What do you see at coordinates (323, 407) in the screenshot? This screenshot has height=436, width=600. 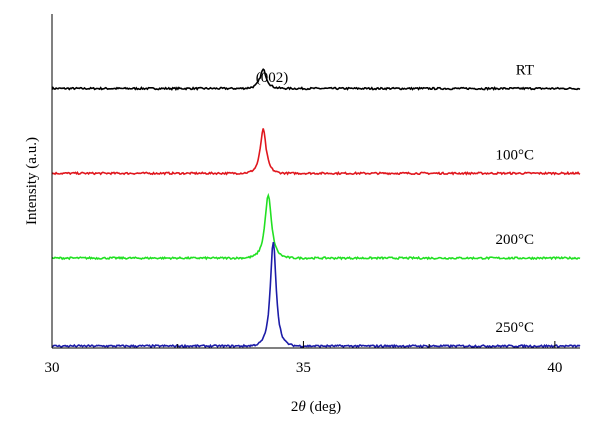 I see `x-axis-title-suffix: (deg)` at bounding box center [323, 407].